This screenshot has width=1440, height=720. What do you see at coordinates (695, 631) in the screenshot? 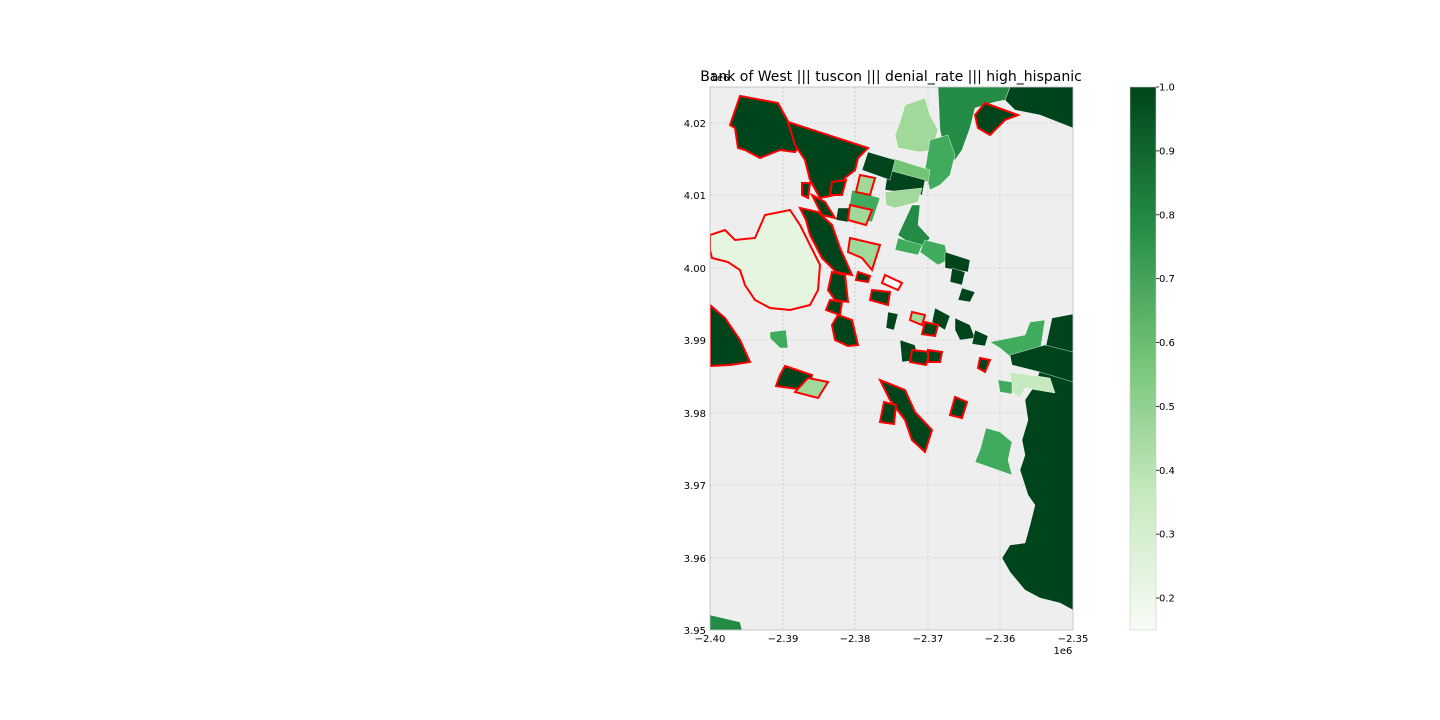
I see `y-tick-label: 3.95` at bounding box center [695, 631].